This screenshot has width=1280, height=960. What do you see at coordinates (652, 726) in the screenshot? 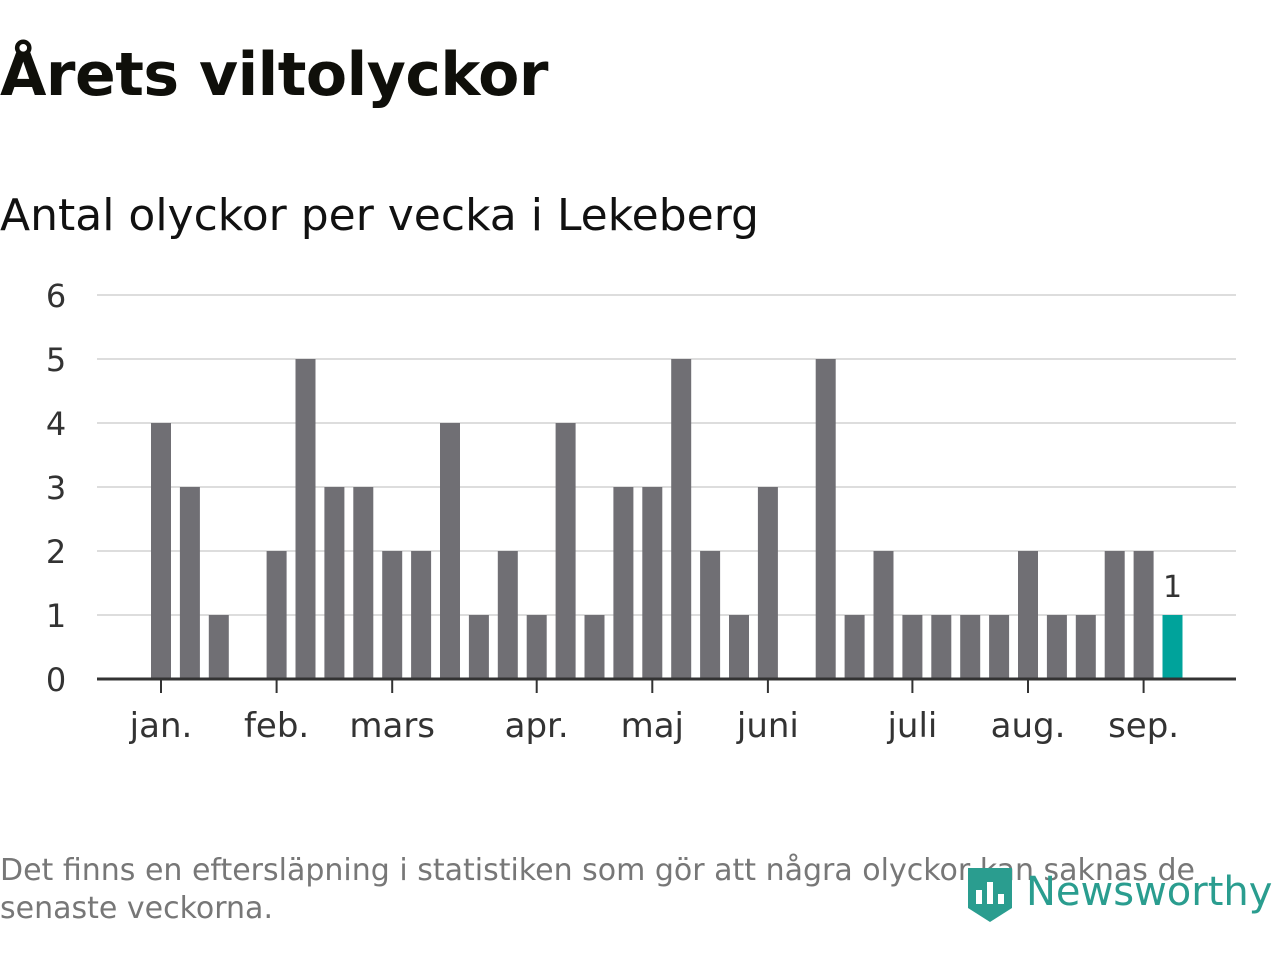
I see `x-tick-label-maj: maj` at bounding box center [652, 726].